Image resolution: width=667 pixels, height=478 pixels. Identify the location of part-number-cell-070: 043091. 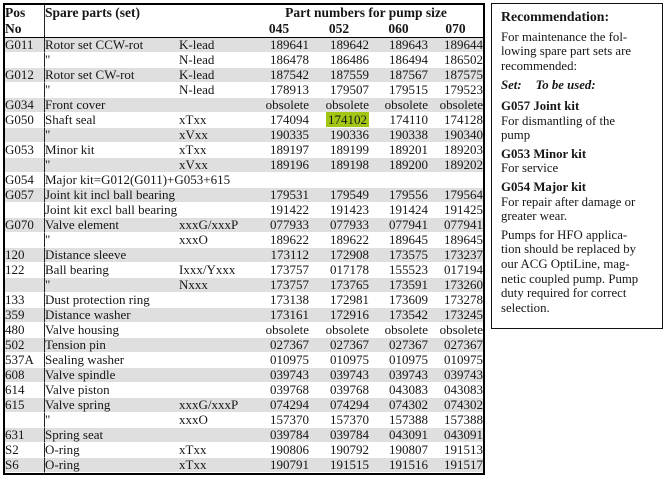
(455, 435).